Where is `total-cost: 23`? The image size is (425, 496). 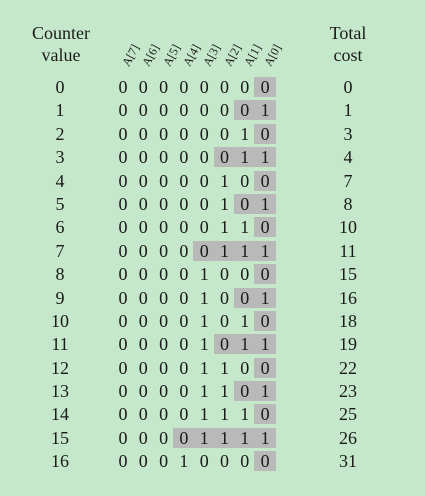 total-cost: 23 is located at coordinates (348, 391).